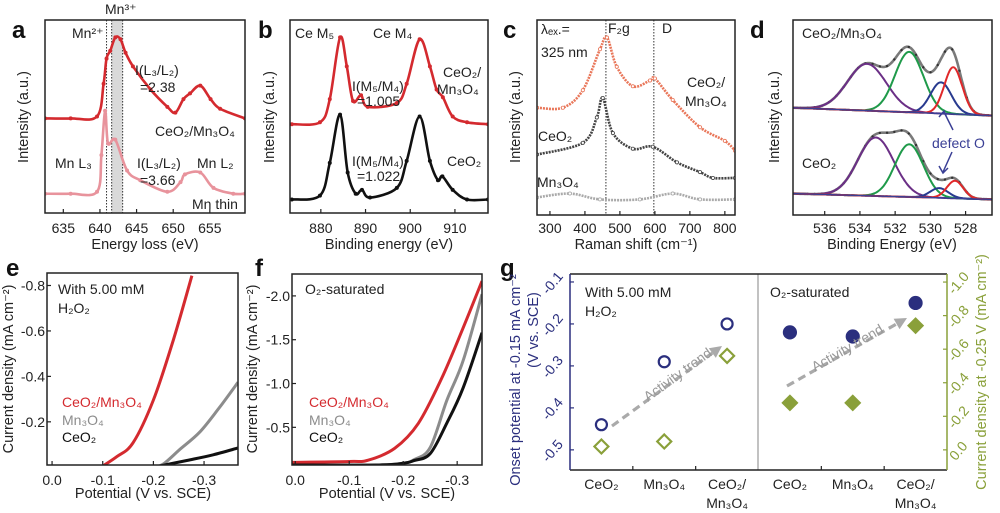 This screenshot has height=513, width=1000. I want to click on y-tick-label-right: -0.6, so click(958, 349).